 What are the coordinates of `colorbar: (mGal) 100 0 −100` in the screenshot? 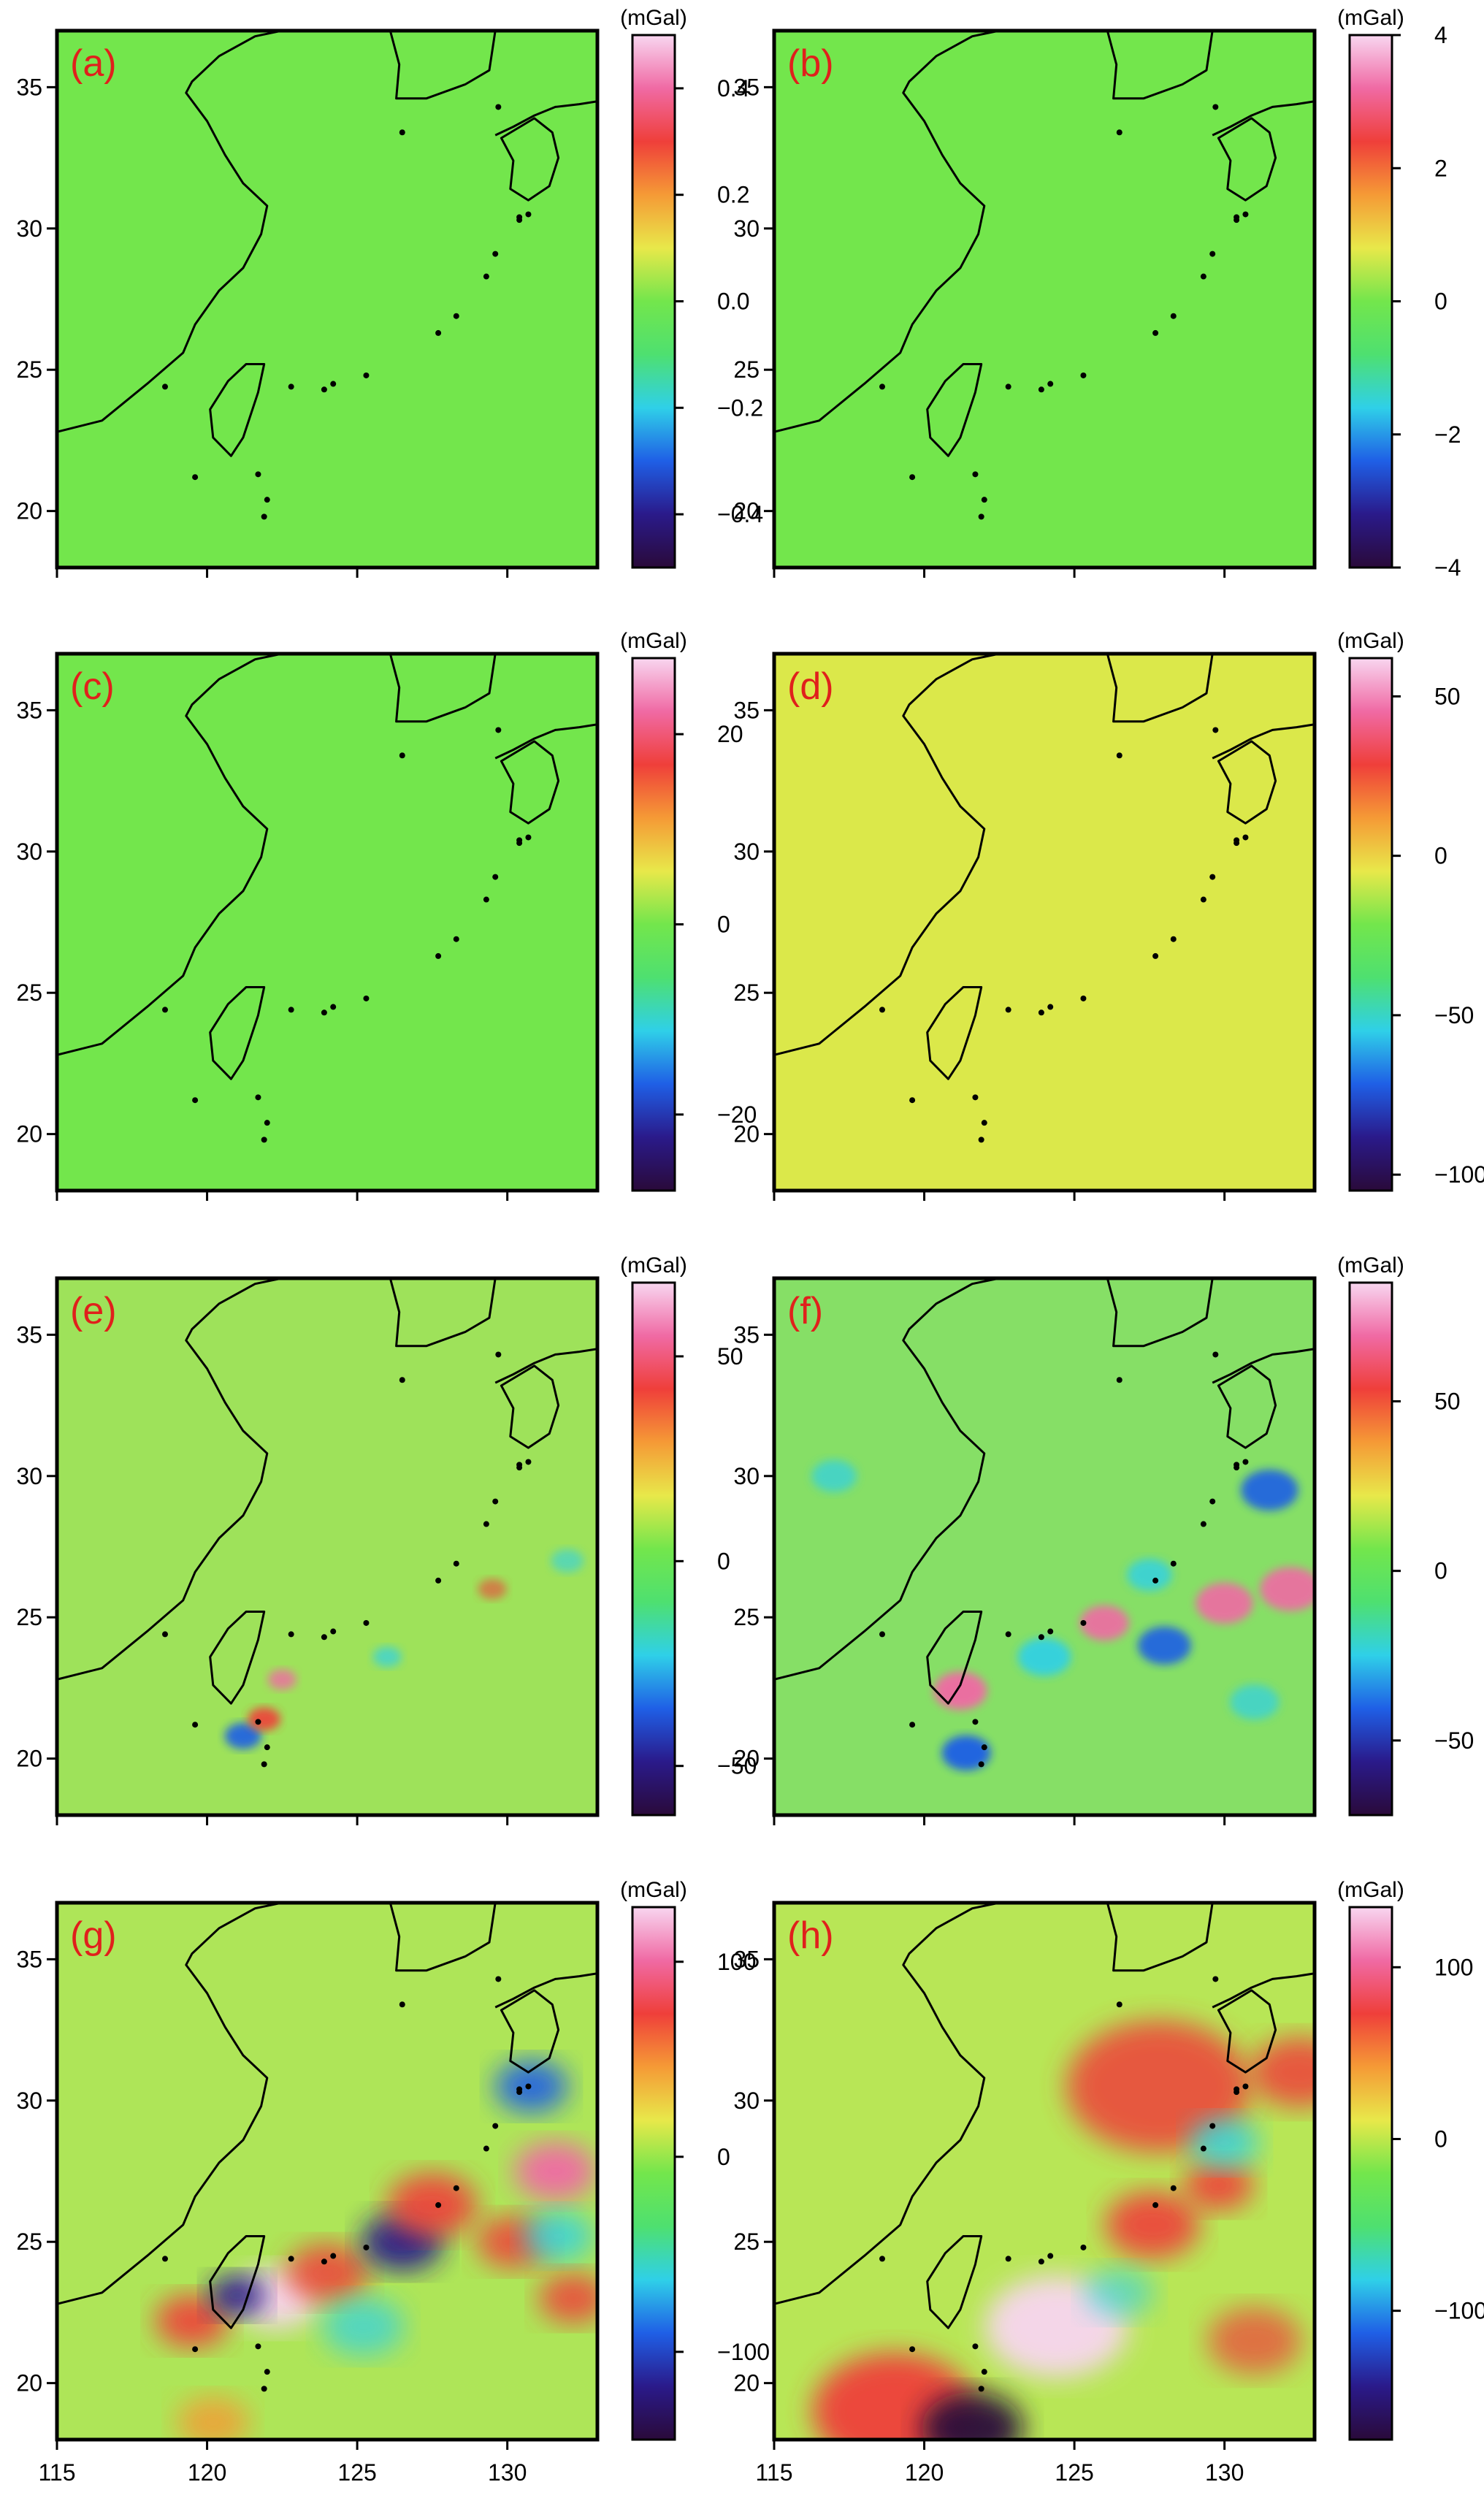 It's located at (1411, 2159).